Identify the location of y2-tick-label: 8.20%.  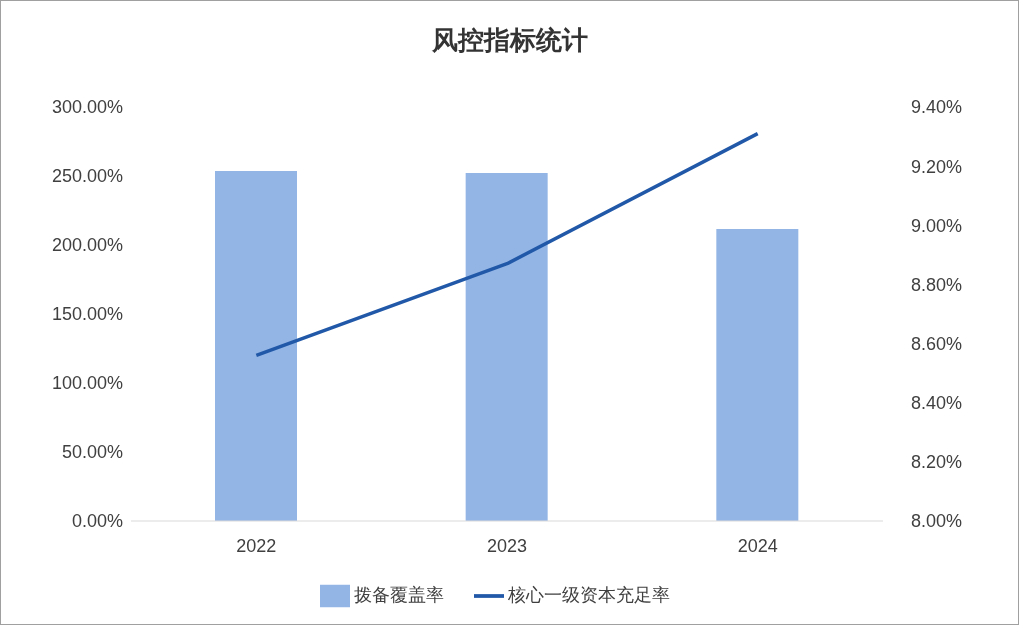
(937, 462).